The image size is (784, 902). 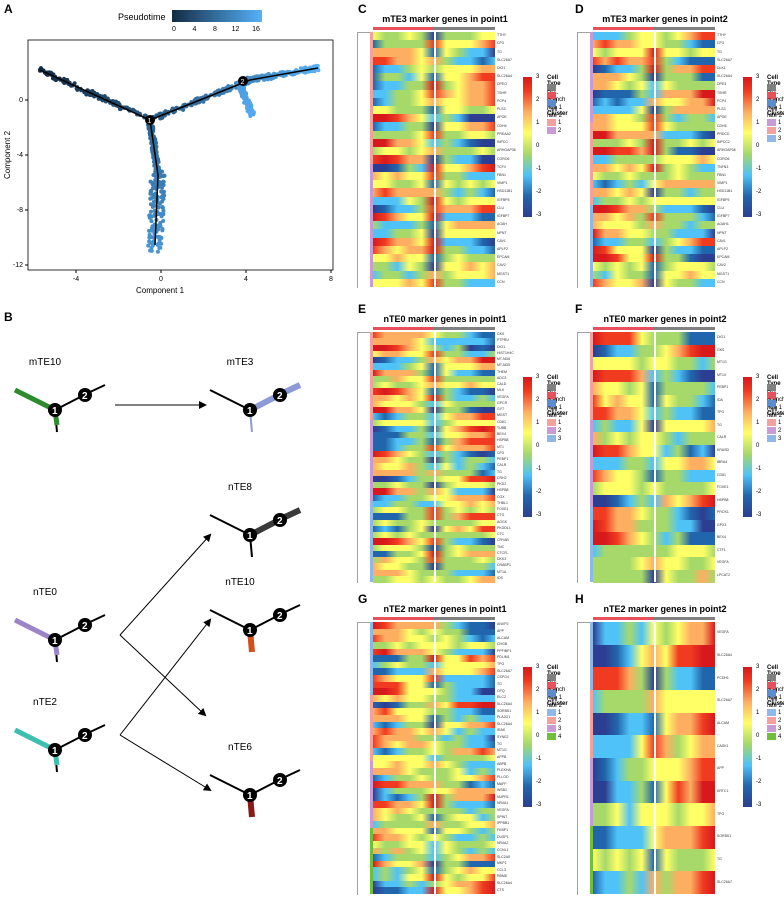 I want to click on gene-label: EPCAM, so click(x=723, y=257).